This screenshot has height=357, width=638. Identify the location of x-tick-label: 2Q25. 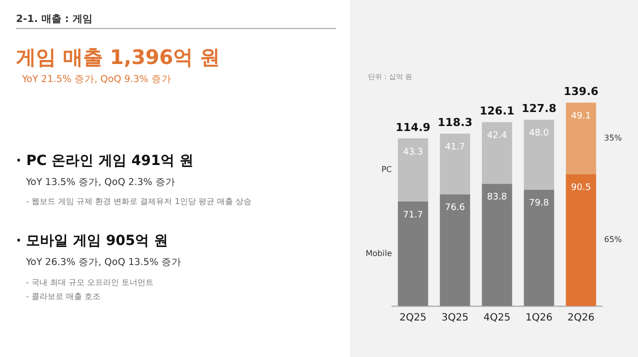
(413, 318).